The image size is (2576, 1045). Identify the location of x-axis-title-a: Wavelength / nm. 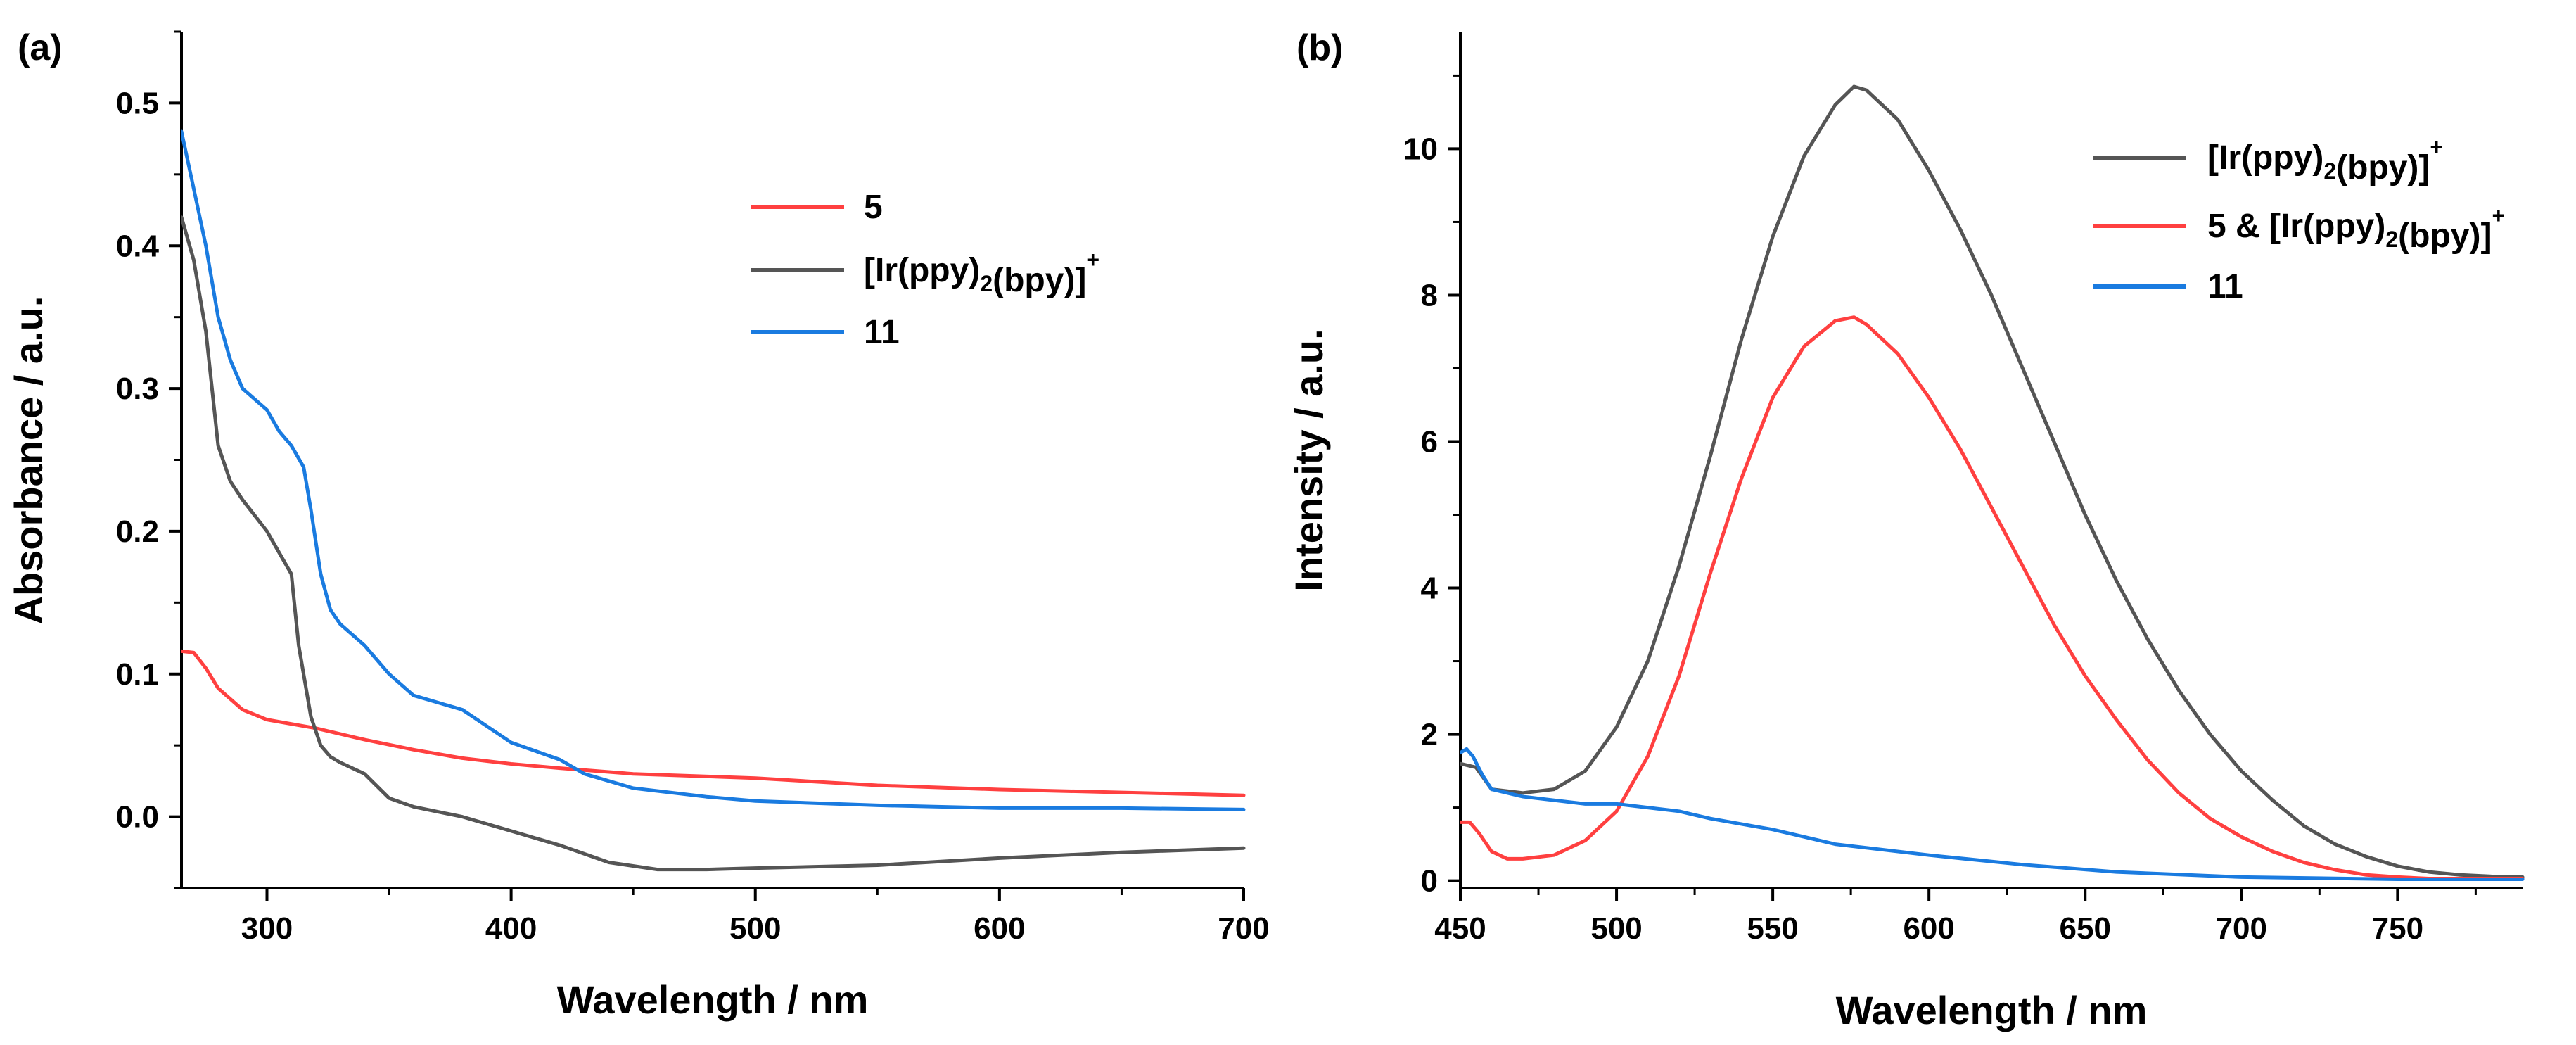
(713, 999).